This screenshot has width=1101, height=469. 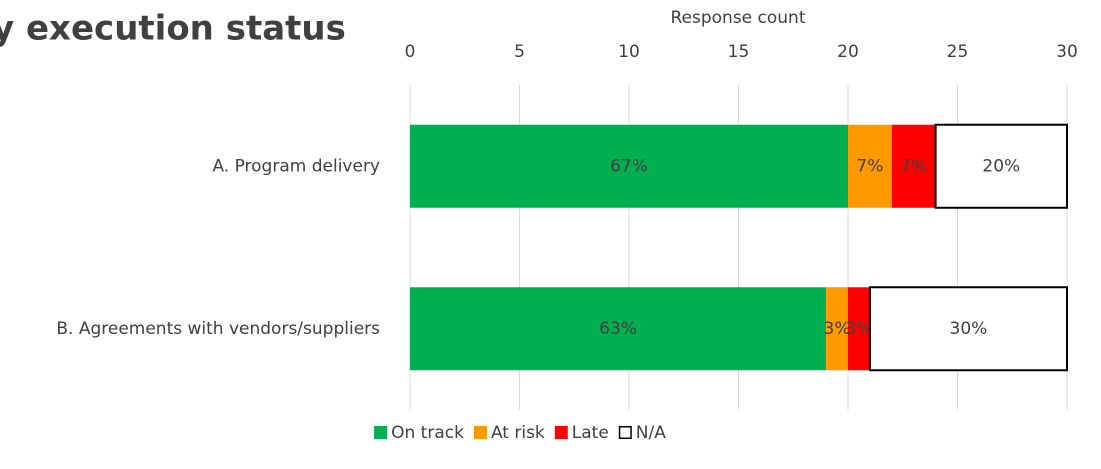 What do you see at coordinates (518, 433) in the screenshot?
I see `legend-label: At risk` at bounding box center [518, 433].